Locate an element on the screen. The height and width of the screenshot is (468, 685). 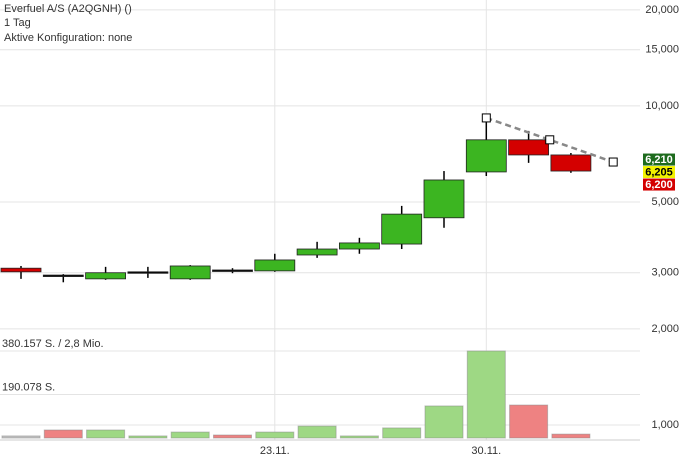
y-tick-label: 20,000 is located at coordinates (662, 10).